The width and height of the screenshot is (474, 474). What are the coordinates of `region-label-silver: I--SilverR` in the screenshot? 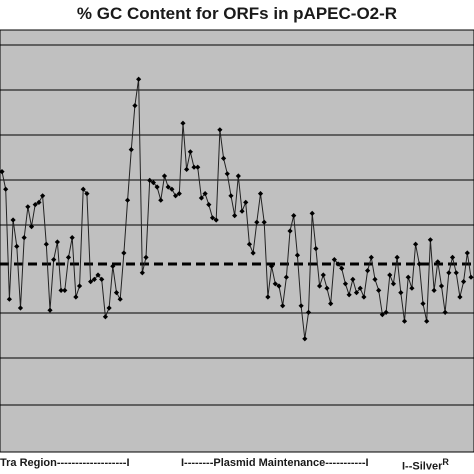 It's located at (425, 465).